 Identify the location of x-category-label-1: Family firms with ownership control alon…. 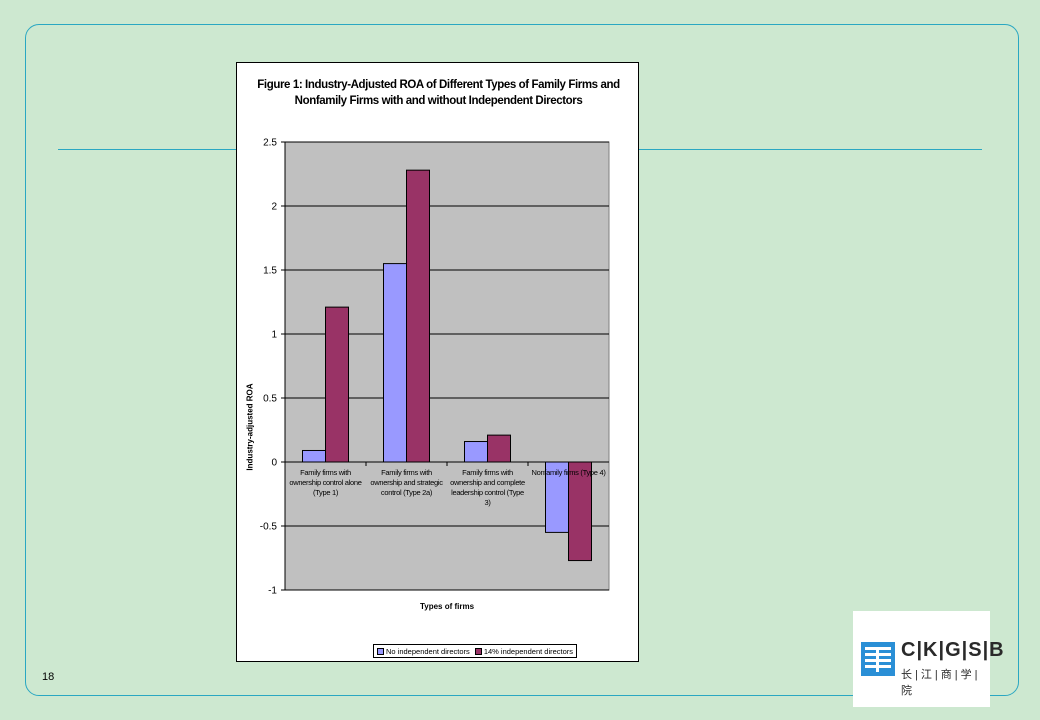
(325, 482).